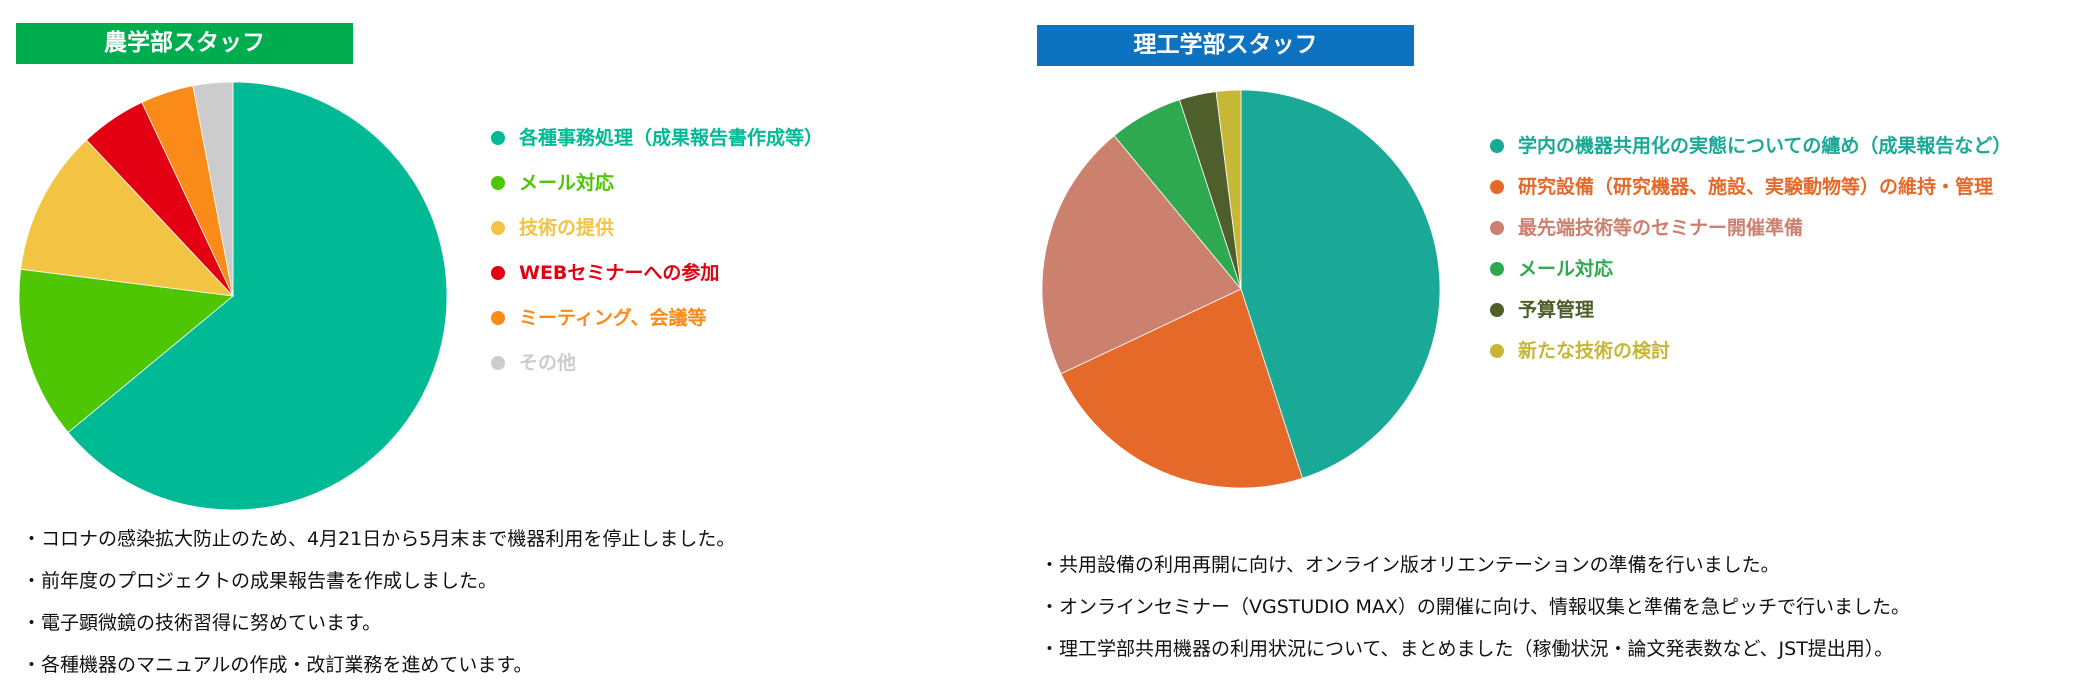 The width and height of the screenshot is (2100, 700). What do you see at coordinates (1750, 351) in the screenshot?
I see `legend-item: 新たな技術の検討` at bounding box center [1750, 351].